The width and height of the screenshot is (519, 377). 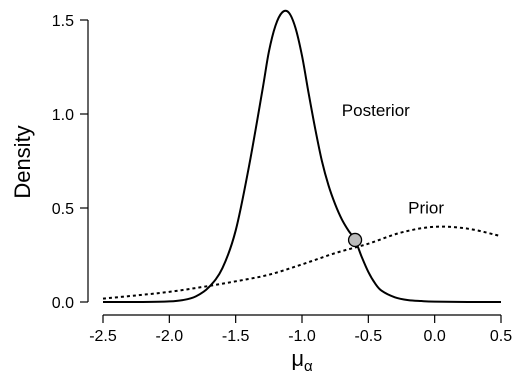 What do you see at coordinates (501, 336) in the screenshot?
I see `x-tick-label: 0.5` at bounding box center [501, 336].